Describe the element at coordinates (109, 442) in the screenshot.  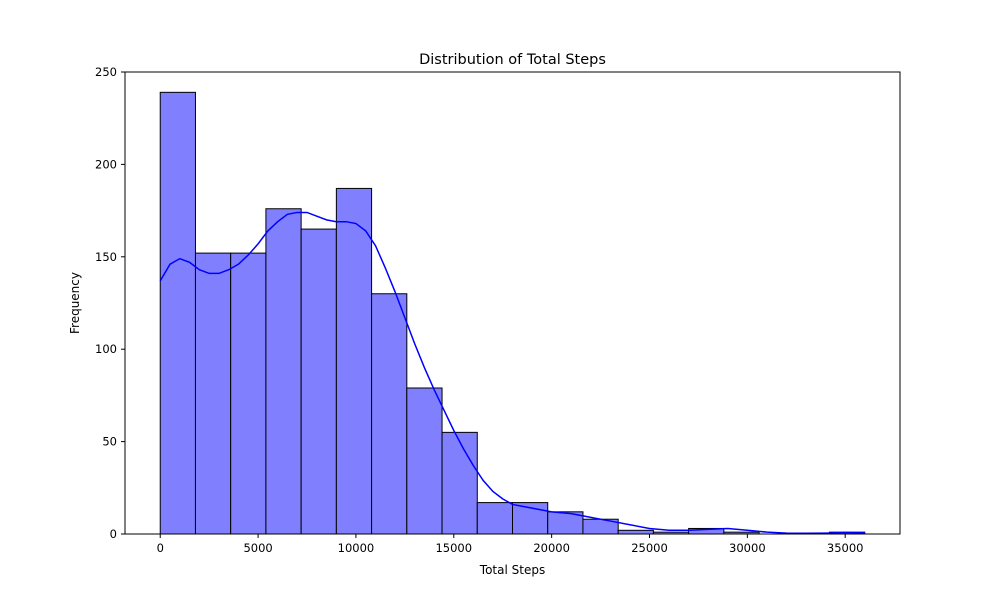
I see `y-tick-label: 50` at that location.